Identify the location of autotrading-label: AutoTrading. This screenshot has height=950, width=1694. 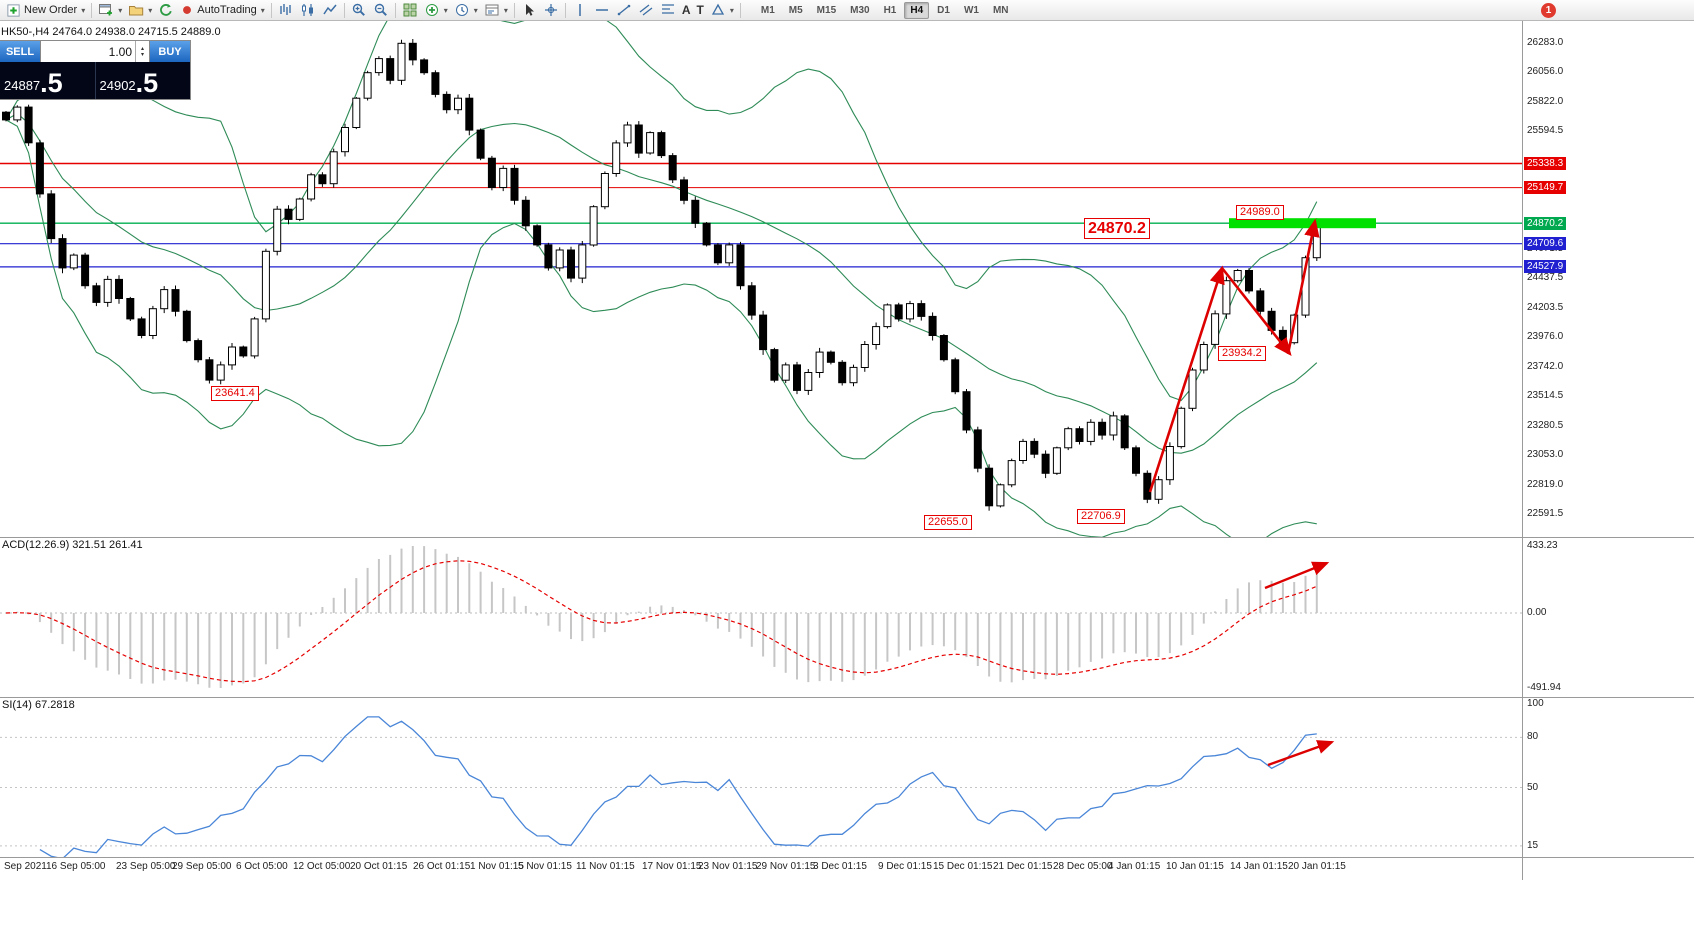
(227, 10).